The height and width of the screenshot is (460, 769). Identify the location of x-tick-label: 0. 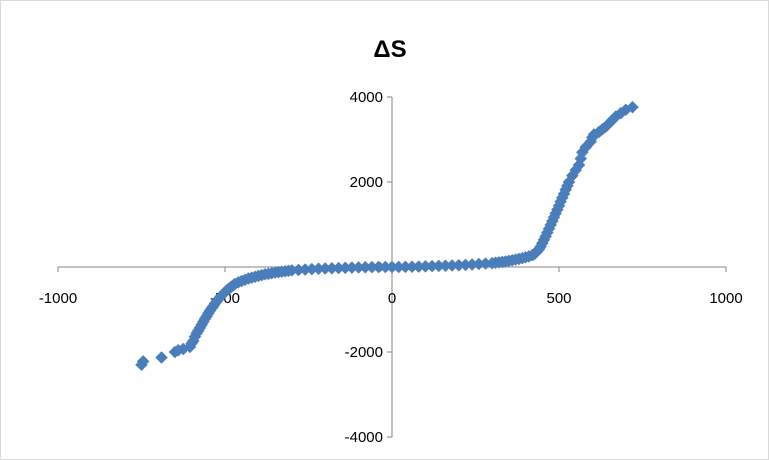
(392, 298).